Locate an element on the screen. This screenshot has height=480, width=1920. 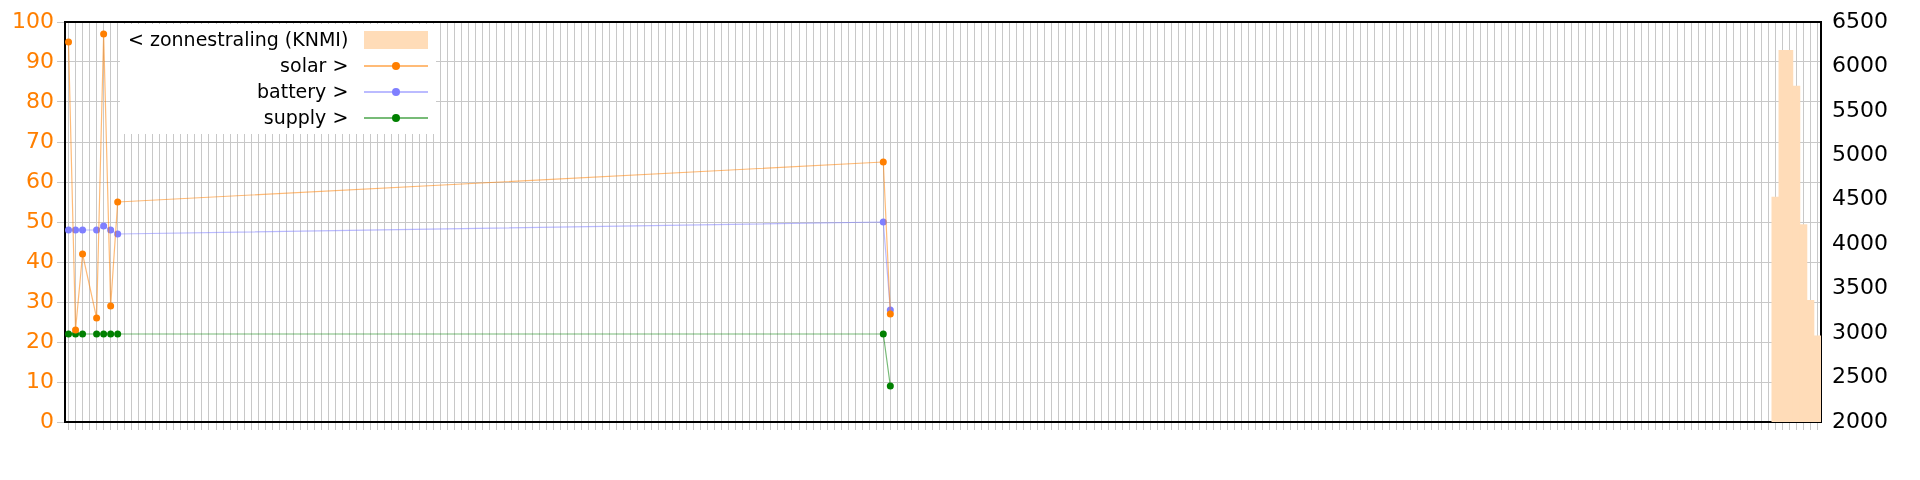
y-tick-label: 100 is located at coordinates (33, 20).